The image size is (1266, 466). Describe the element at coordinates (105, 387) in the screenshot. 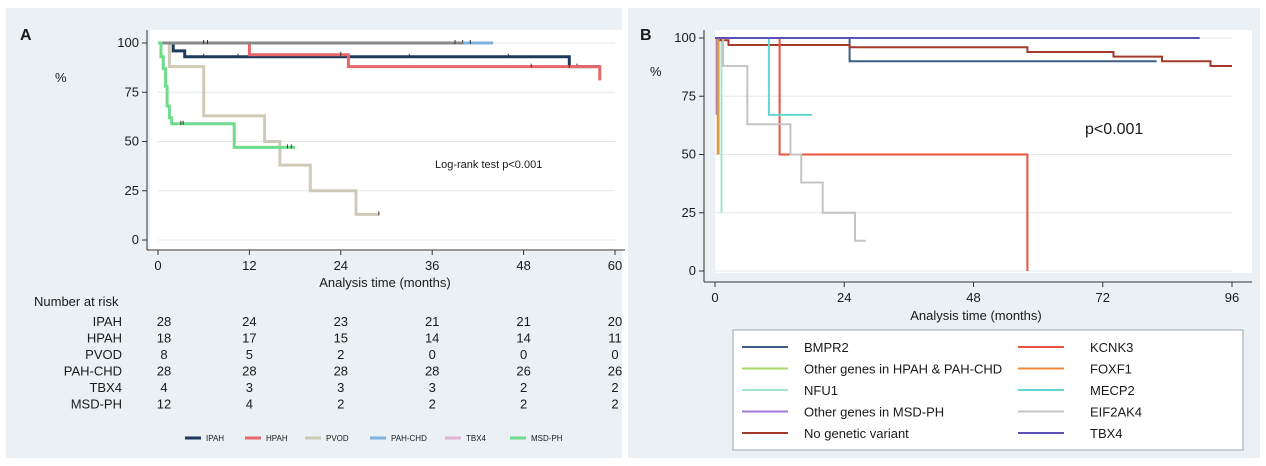

I see `risk-table-group-label: TBX4` at that location.